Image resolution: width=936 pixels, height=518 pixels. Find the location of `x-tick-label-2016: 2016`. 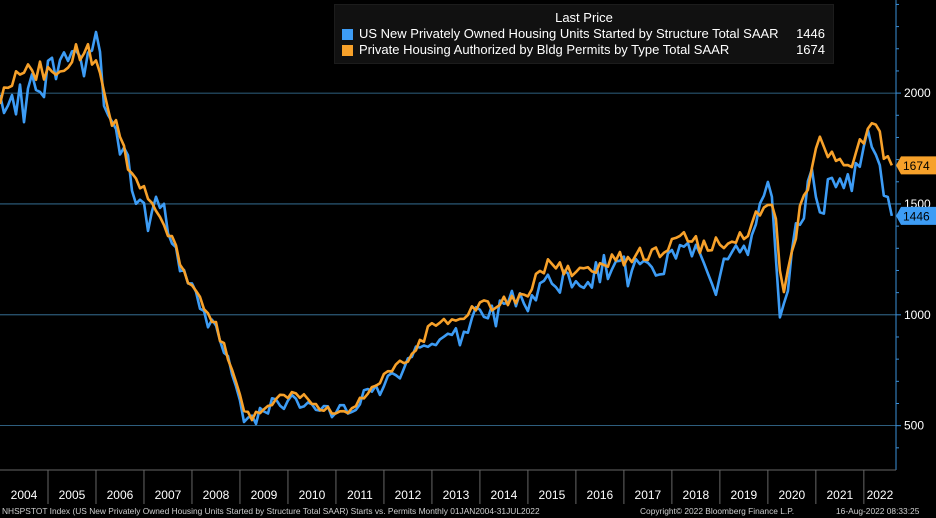

x-tick-label-2016: 2016 is located at coordinates (600, 495).